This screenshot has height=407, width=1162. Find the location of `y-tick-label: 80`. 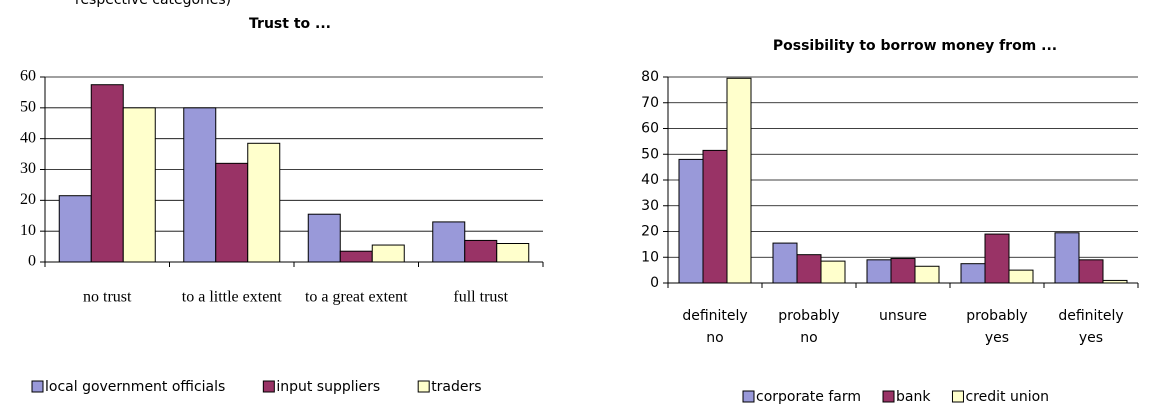

y-tick-label: 80 is located at coordinates (650, 77).